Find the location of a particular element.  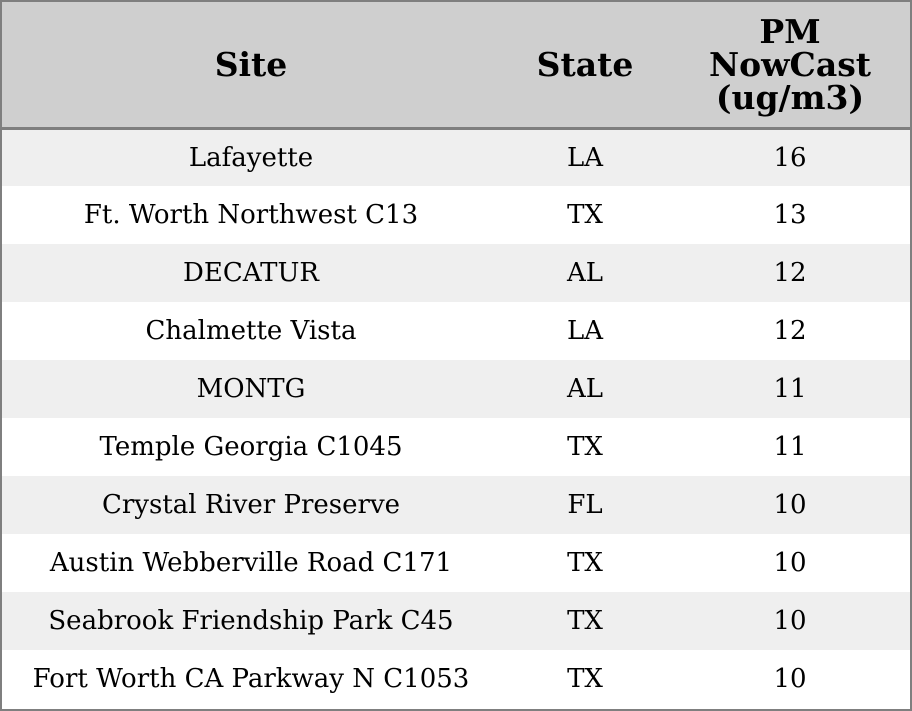

cell-site: Temple Georgia C1045 is located at coordinates (251, 447).